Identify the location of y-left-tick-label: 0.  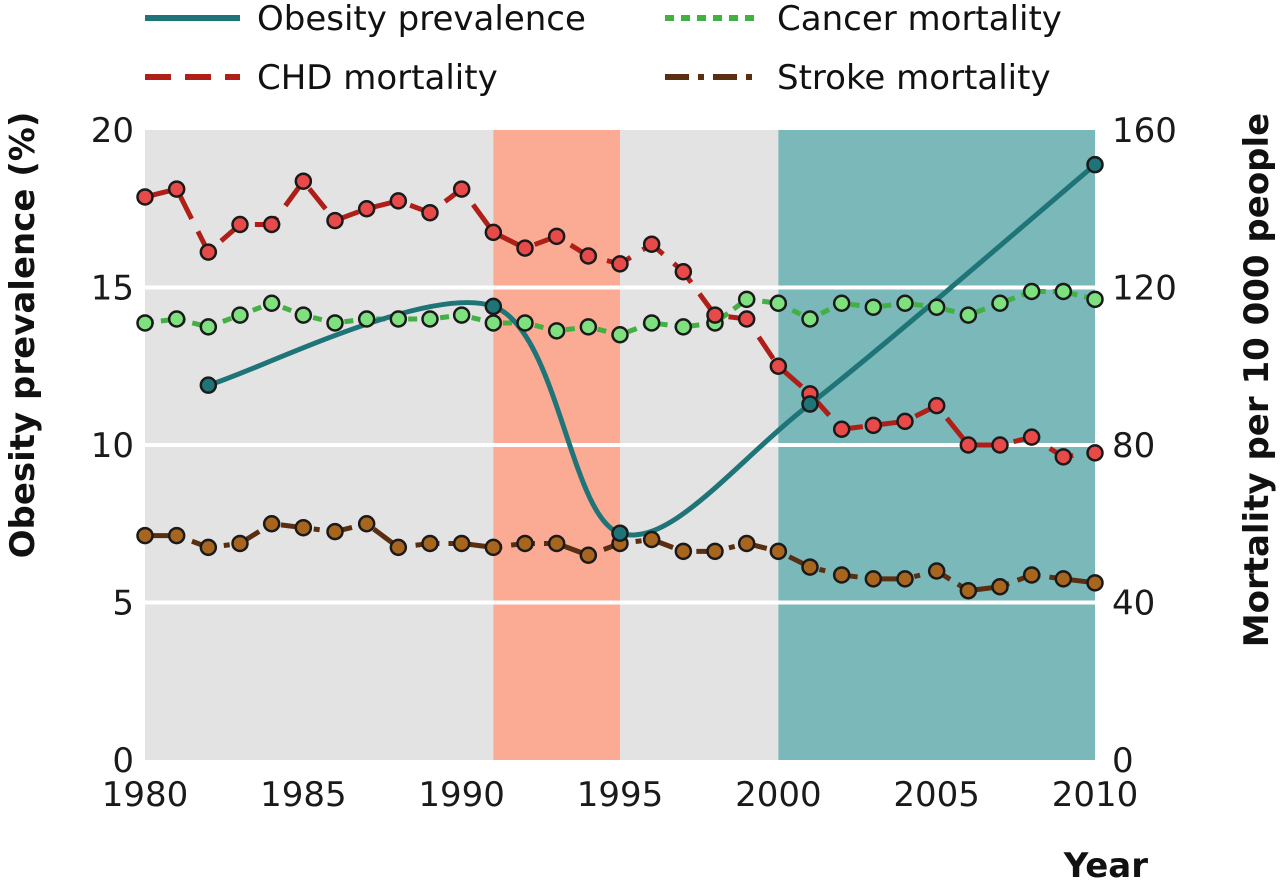
(123, 761).